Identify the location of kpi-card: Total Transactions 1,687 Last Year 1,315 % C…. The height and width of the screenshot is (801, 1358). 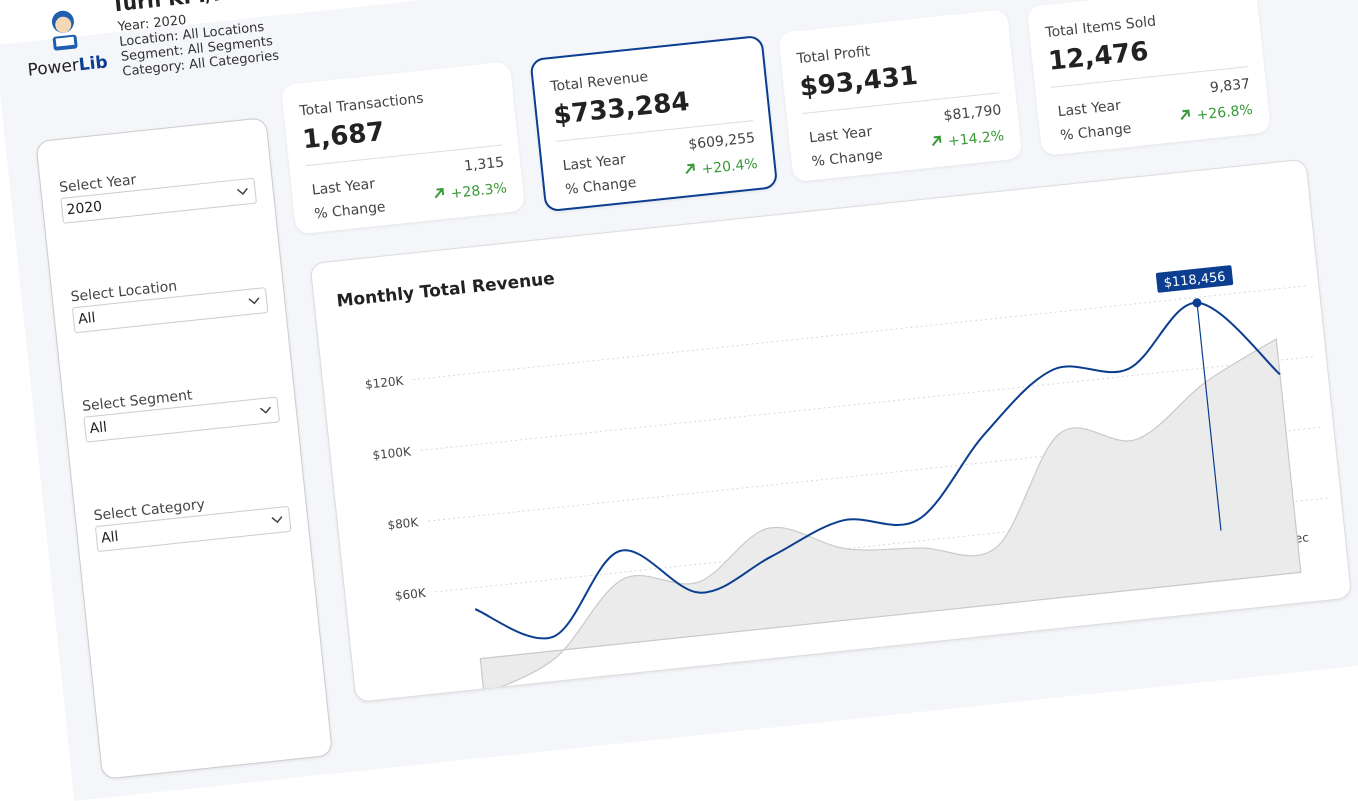
(403, 148).